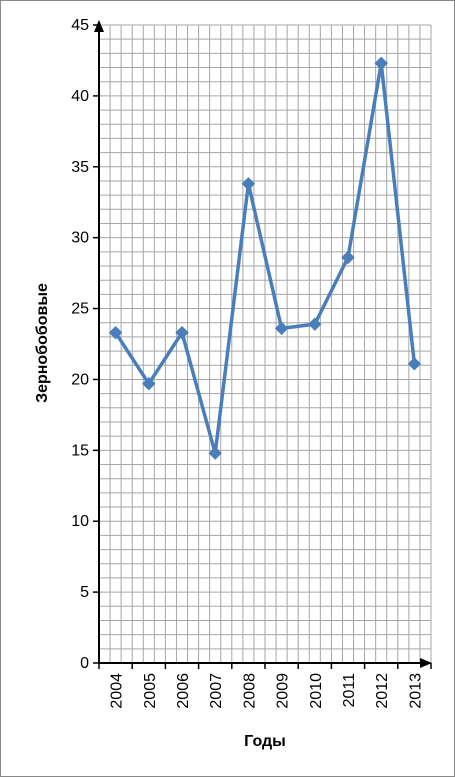 Image resolution: width=455 pixels, height=777 pixels. What do you see at coordinates (183, 691) in the screenshot?
I see `x-tick-label: 2006` at bounding box center [183, 691].